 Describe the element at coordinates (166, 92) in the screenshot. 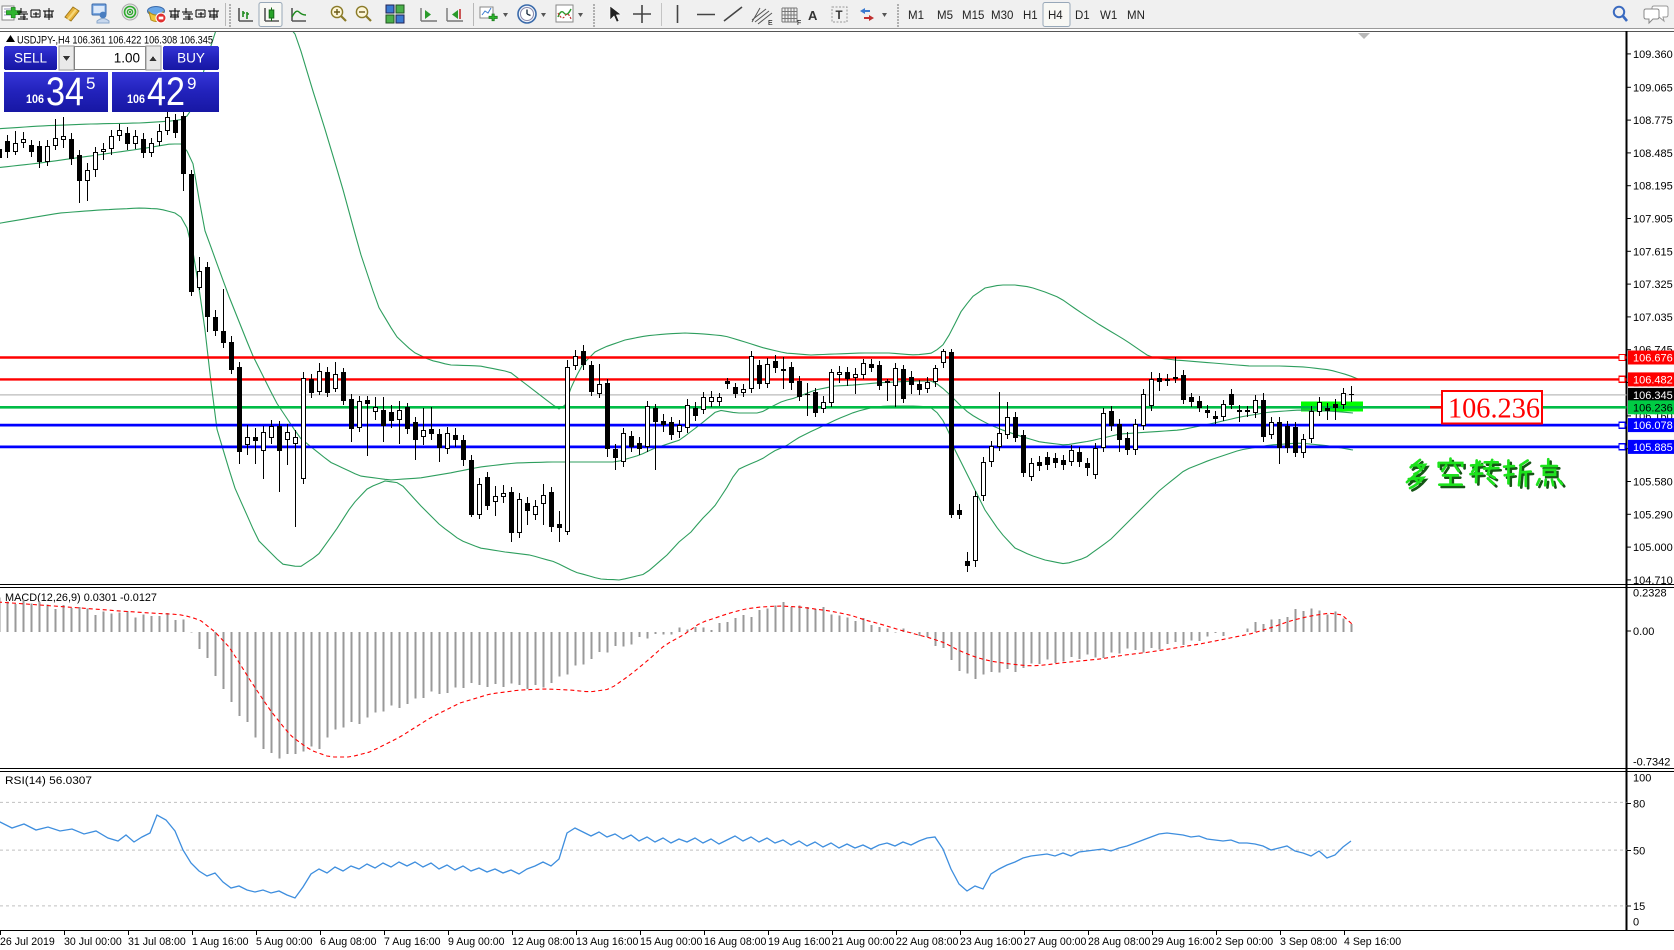

I see `svg-text: 42` at that location.